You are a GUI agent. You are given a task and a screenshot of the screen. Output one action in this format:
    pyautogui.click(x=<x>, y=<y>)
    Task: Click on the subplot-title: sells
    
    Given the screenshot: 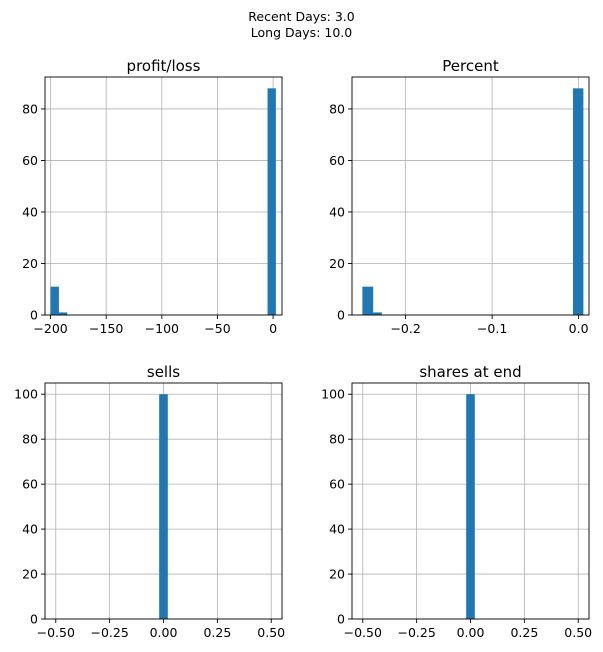 What is the action you would take?
    pyautogui.click(x=163, y=372)
    